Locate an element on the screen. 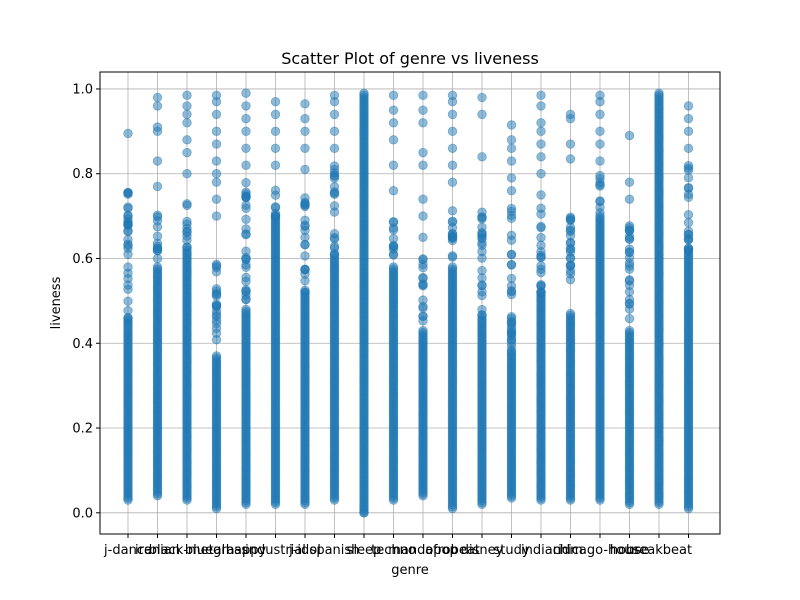 The image size is (800, 600). series-spanish is located at coordinates (334, 297).